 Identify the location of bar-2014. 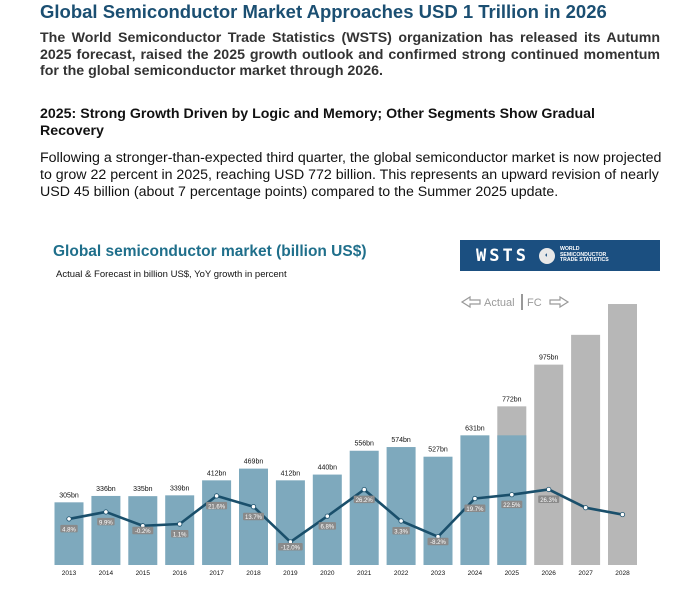
(106, 530).